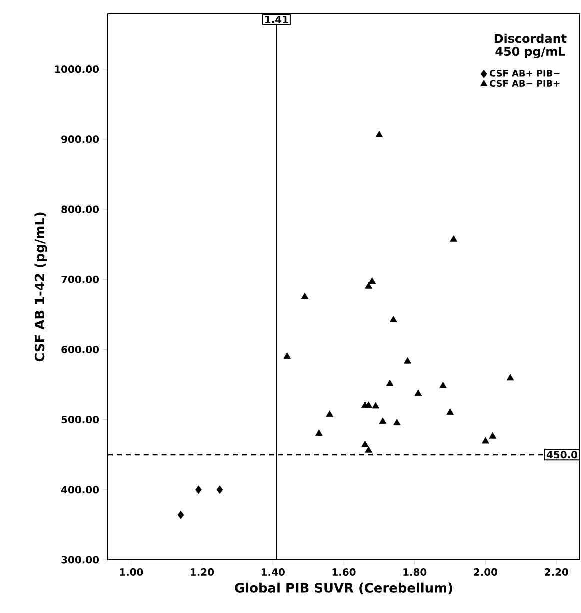 Image resolution: width=581 pixels, height=613 pixels. I want to click on y-tick-label: 400.00, so click(80, 490).